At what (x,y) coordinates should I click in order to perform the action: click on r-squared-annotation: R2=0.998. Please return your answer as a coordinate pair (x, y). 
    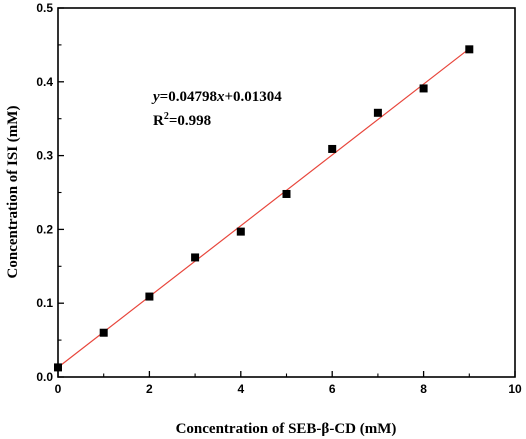
    Looking at the image, I should click on (182, 120).